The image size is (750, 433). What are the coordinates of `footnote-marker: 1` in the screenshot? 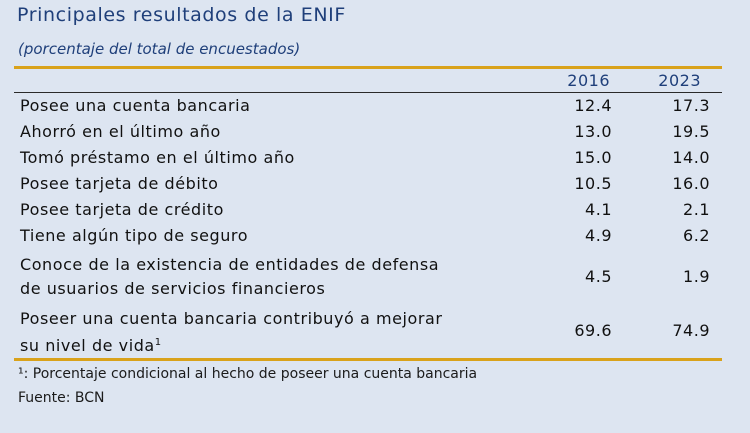 It's located at (158, 342).